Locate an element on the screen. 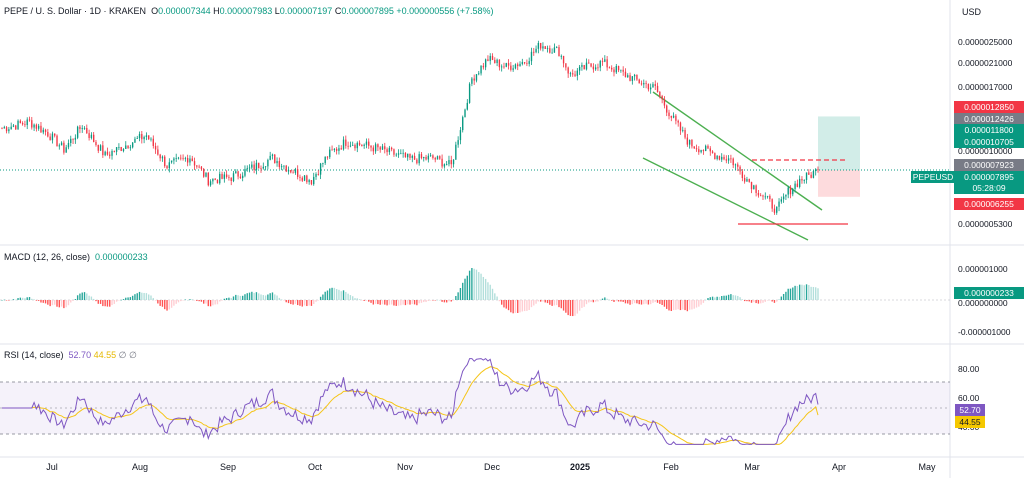  tag-last-price: 0.000007895 is located at coordinates (989, 177).